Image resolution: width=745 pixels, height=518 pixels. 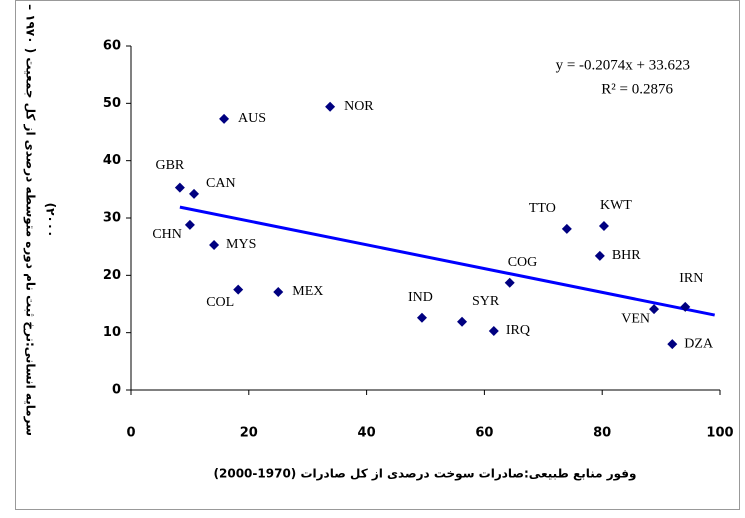 What do you see at coordinates (616, 205) in the screenshot?
I see `point-label: KWT` at bounding box center [616, 205].